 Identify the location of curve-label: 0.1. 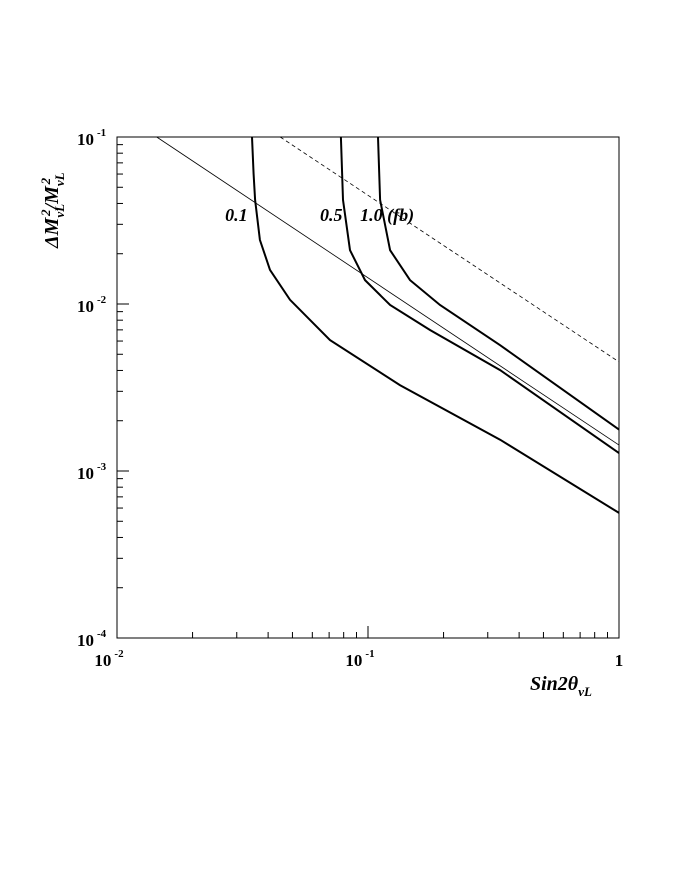
(236, 215).